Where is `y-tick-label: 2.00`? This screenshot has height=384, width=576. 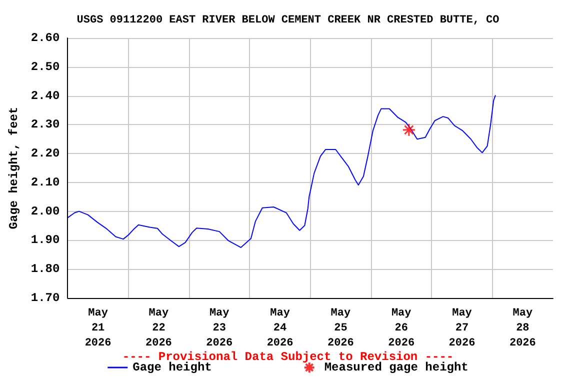
y-tick-label: 2.00 is located at coordinates (45, 211).